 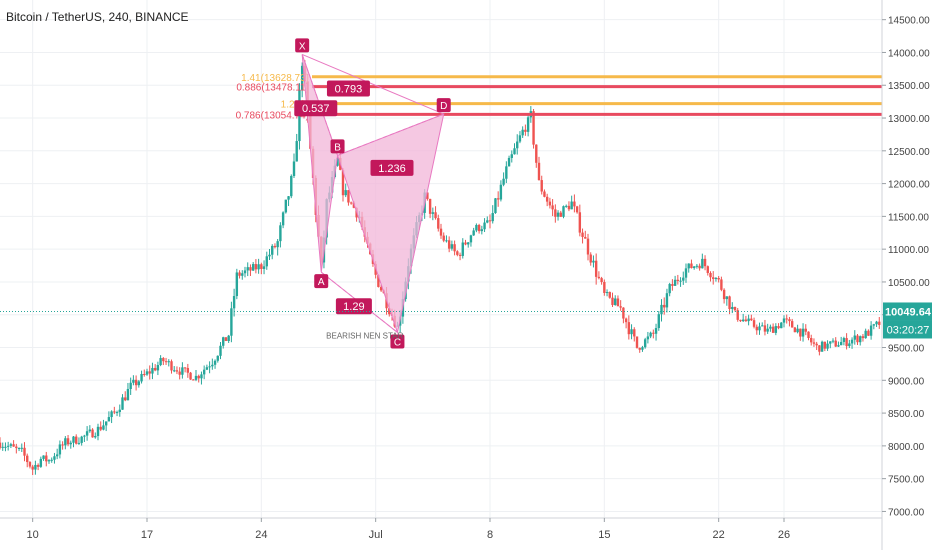 I want to click on ratio-label: 1.29, so click(x=353, y=307).